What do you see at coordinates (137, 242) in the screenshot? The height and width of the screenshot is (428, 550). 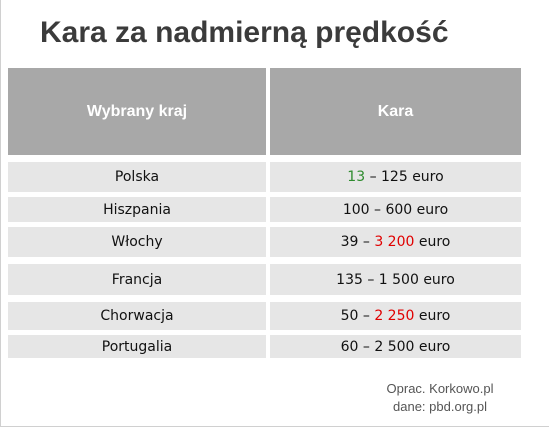 I see `country-cell: Włochy` at bounding box center [137, 242].